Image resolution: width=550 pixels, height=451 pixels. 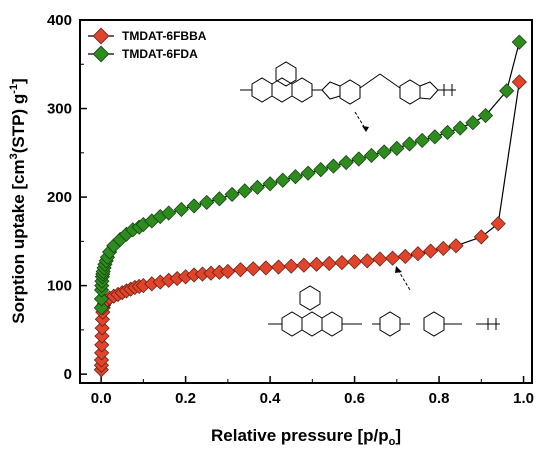 I want to click on x-axis: 0.0 0.2 0.4 0.6 0.8 1.0, so click(x=312, y=391).